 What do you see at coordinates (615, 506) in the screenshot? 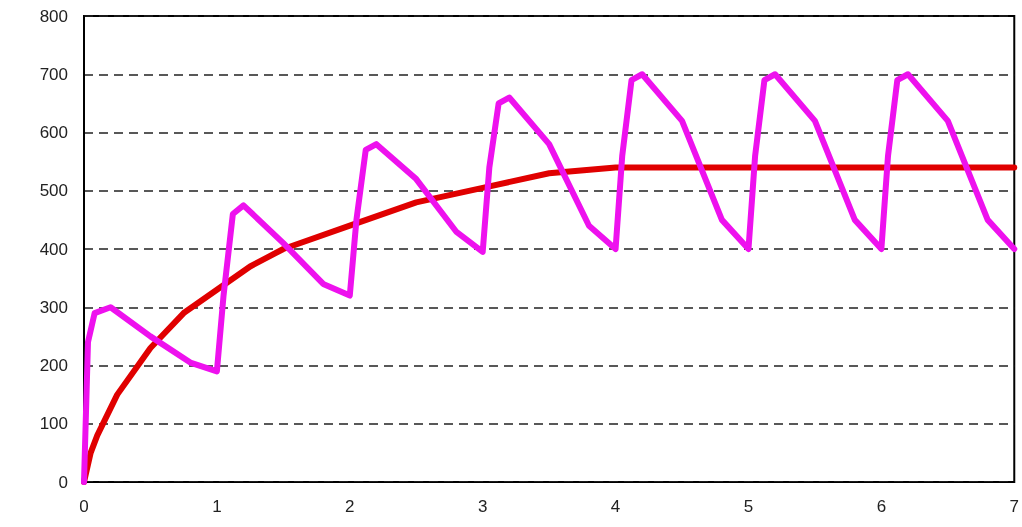
I see `x-tick-label: 4` at bounding box center [615, 506].